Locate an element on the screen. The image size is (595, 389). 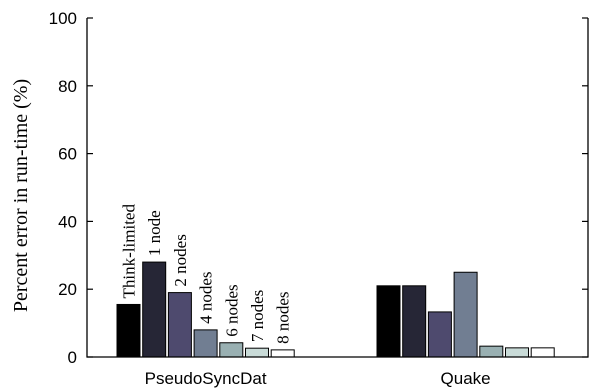
category-label: Quake is located at coordinates (466, 378).